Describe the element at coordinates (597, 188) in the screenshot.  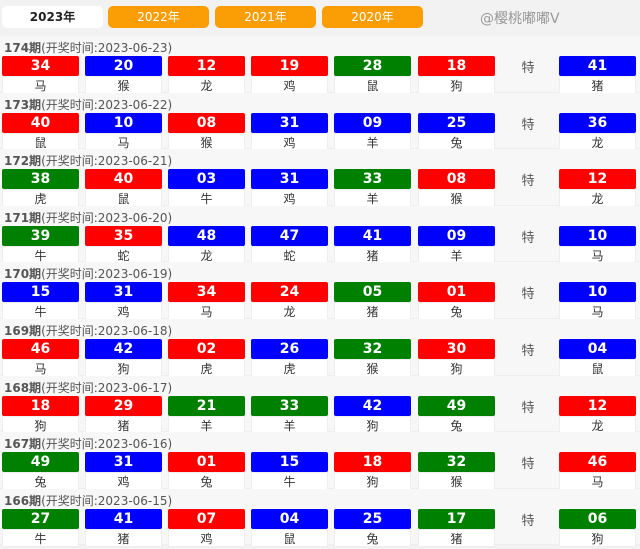
I see `special-ball-cell: 12 龙` at that location.